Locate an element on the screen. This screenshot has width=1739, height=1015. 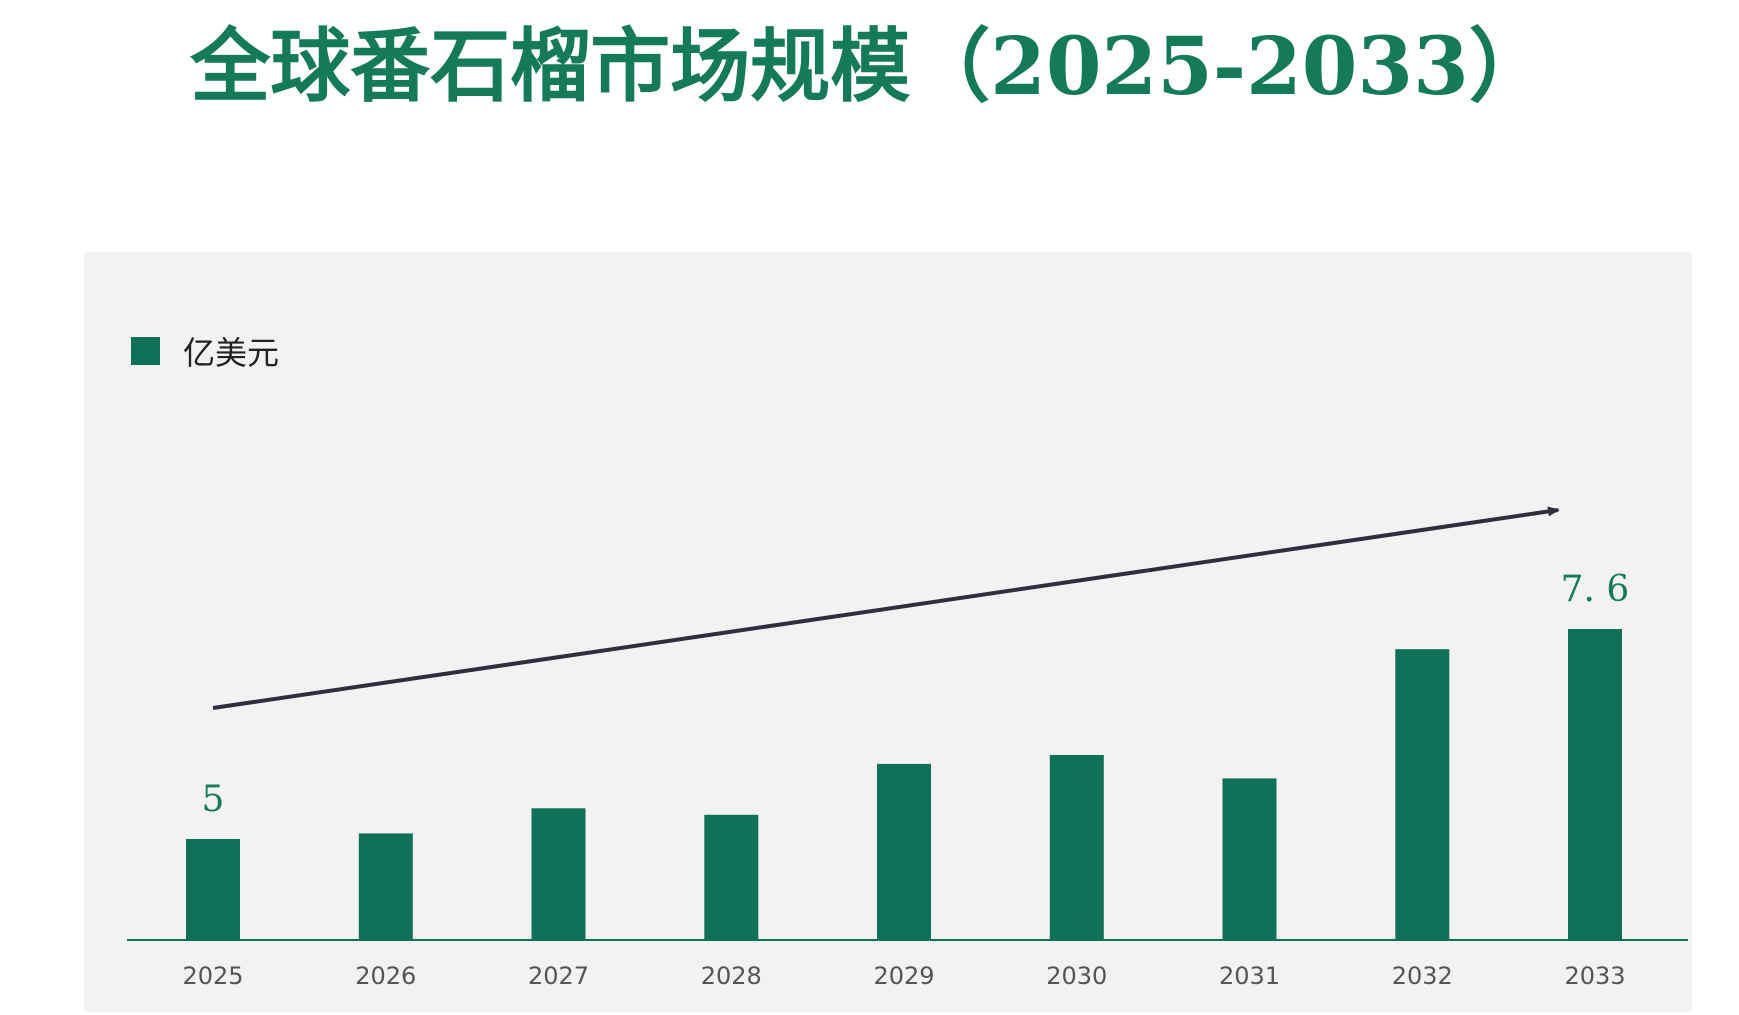
bar-2033 is located at coordinates (1595, 784).